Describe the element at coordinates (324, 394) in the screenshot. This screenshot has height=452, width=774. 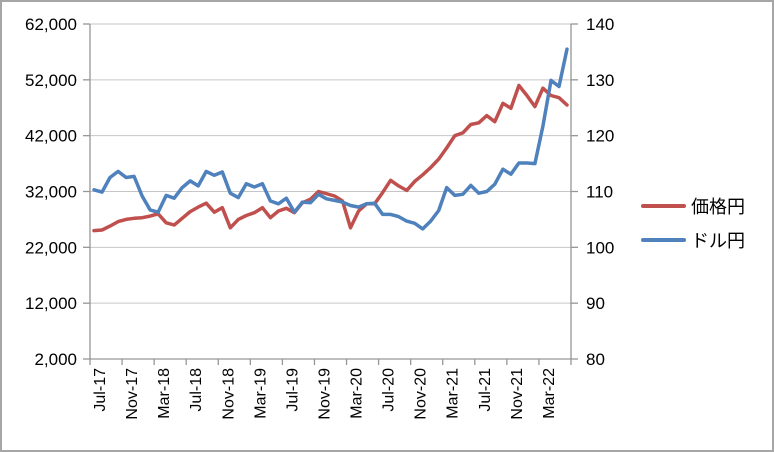
I see `x-axis-label: Nov-19` at that location.